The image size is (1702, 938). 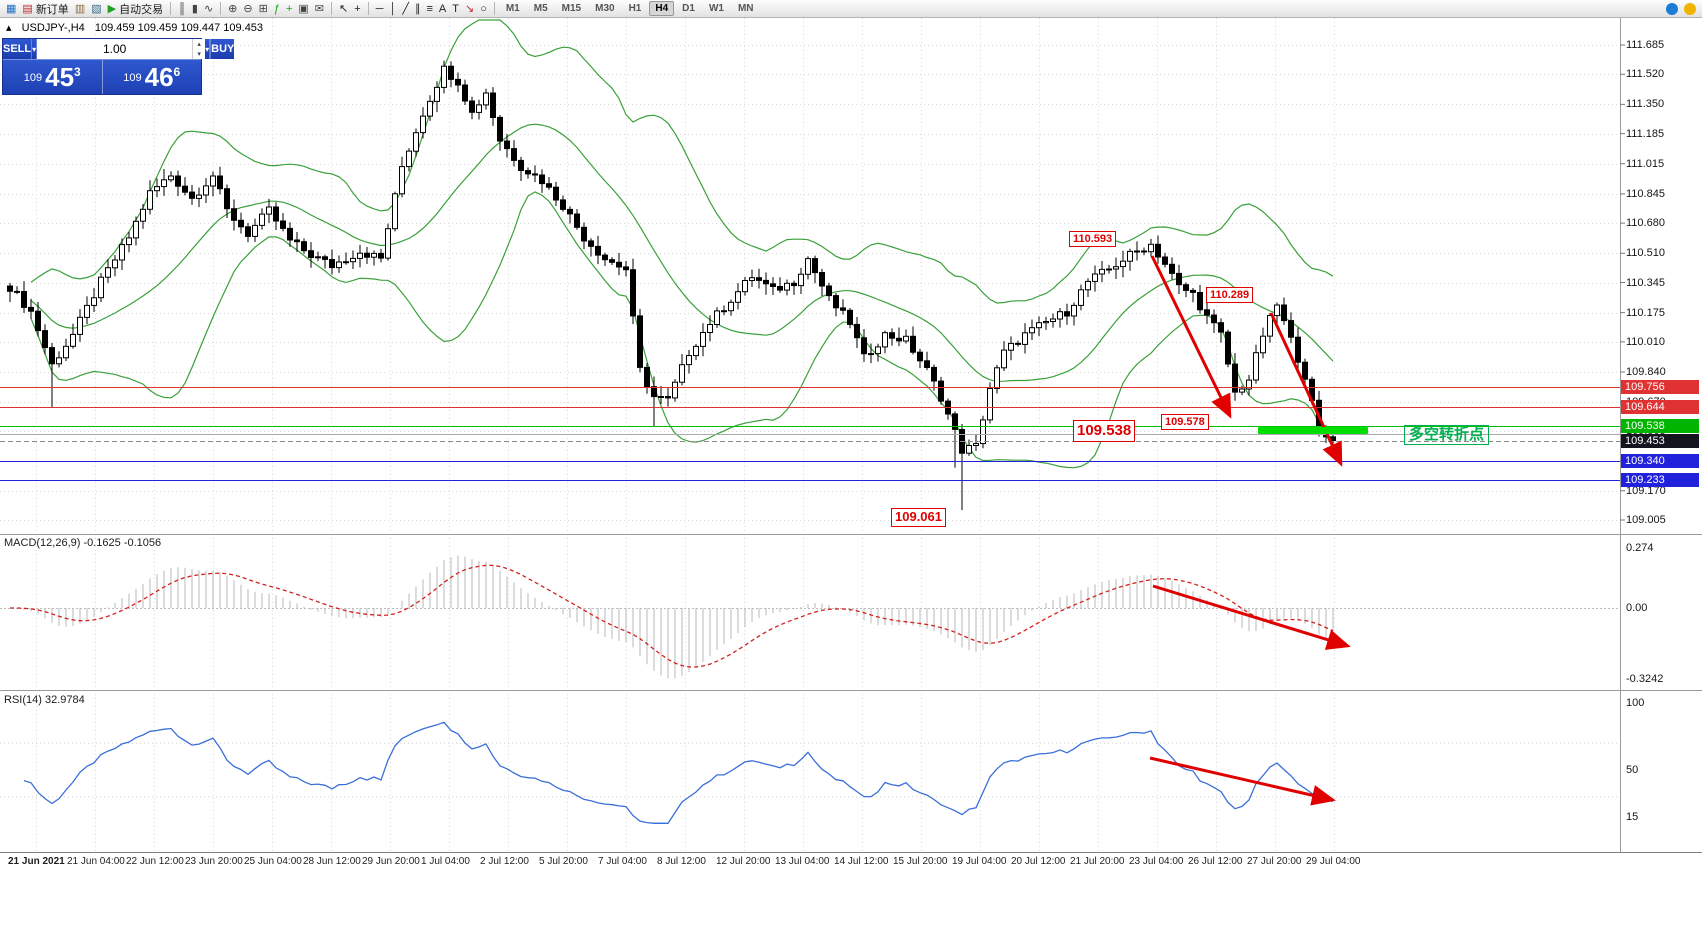 What do you see at coordinates (918, 517) in the screenshot?
I see `price-annotation: 109.061` at bounding box center [918, 517].